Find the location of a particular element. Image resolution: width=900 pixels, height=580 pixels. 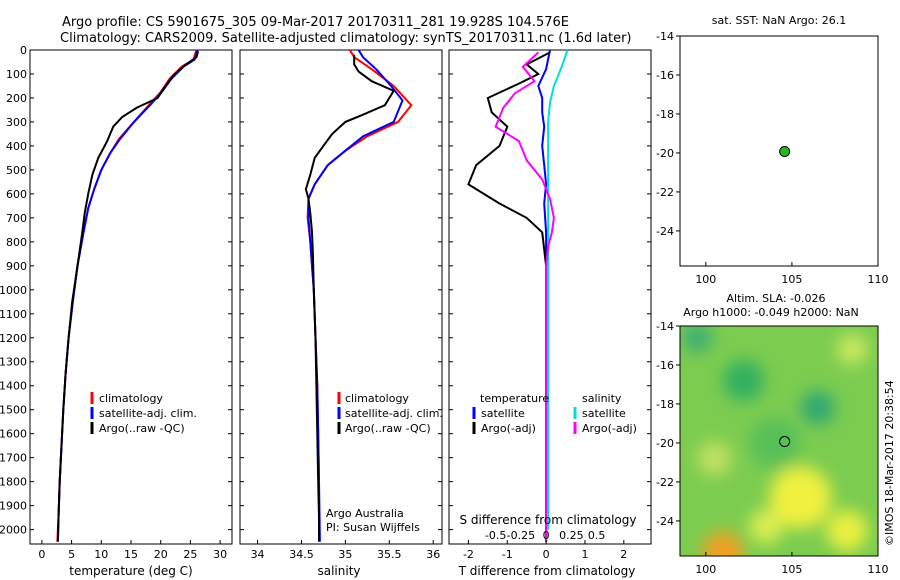

temperature-x-ticks: 0 5 10 15 20 25 30 is located at coordinates (132, 550).